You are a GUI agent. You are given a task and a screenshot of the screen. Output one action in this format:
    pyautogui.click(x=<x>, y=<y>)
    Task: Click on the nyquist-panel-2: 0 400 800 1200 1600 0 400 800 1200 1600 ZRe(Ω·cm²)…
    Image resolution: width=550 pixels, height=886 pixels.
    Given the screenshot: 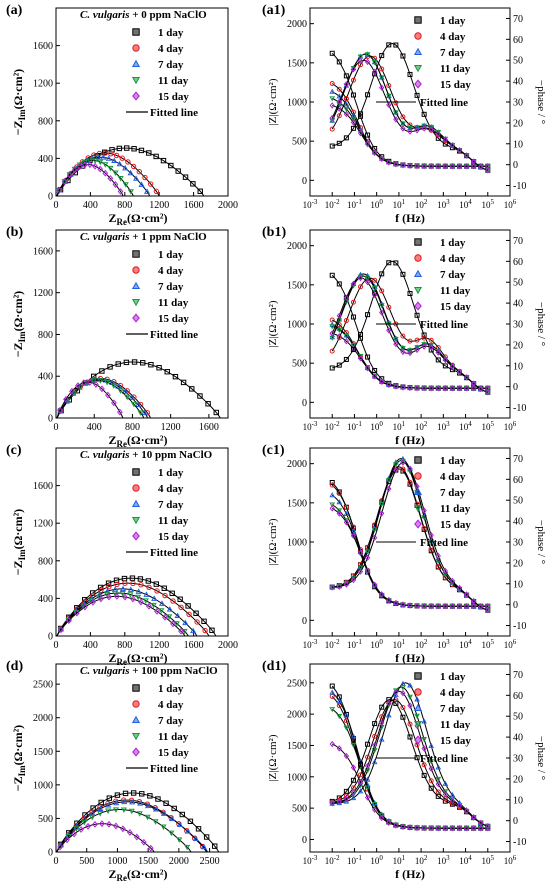 What is the action you would take?
    pyautogui.click(x=117, y=337)
    